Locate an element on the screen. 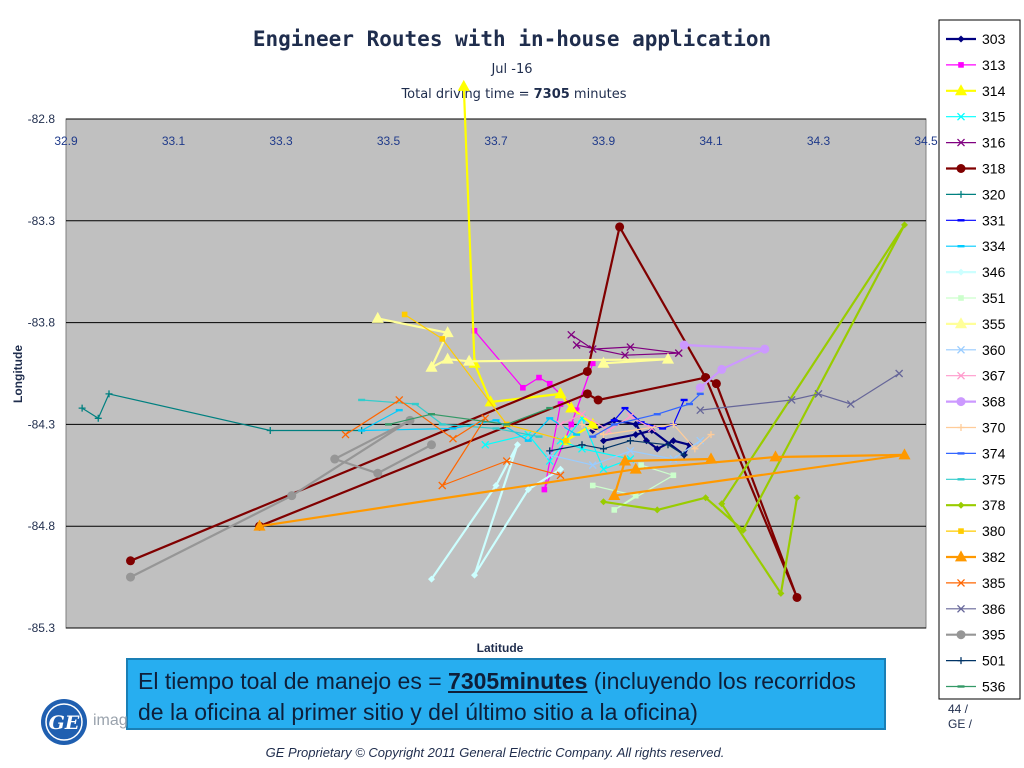 This screenshot has height=768, width=1024. page-number-line2: GE / is located at coordinates (960, 724).